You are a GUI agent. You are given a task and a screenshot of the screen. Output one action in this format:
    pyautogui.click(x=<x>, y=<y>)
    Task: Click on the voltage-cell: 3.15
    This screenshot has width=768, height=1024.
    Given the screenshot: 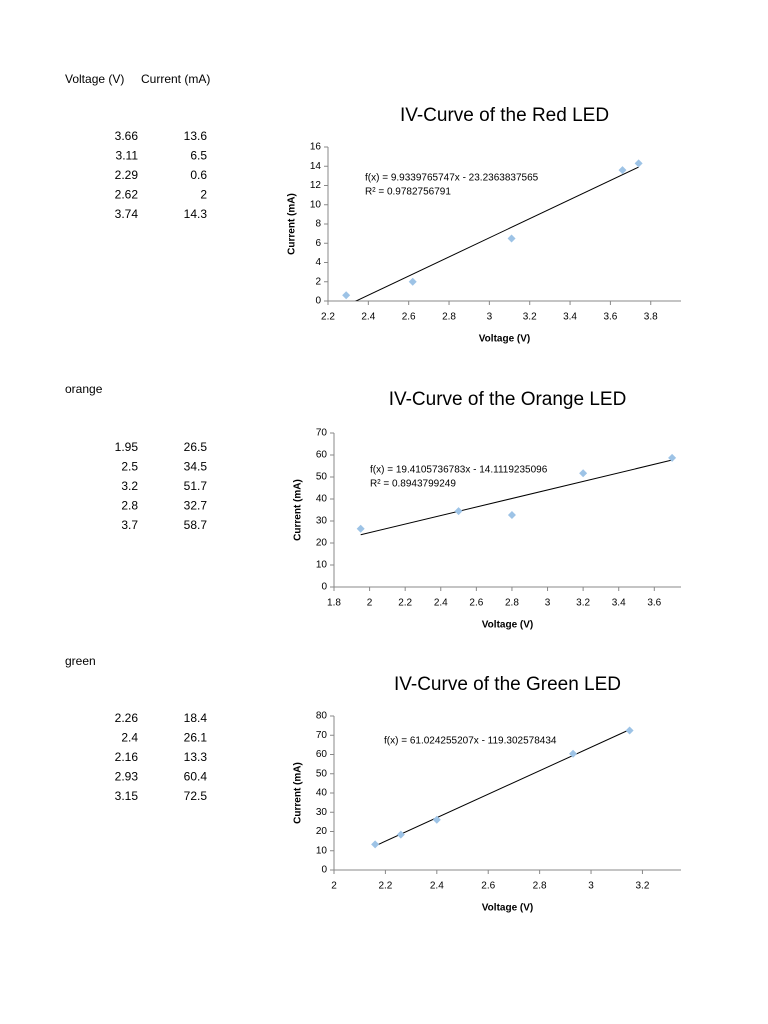 What is the action you would take?
    pyautogui.click(x=127, y=796)
    